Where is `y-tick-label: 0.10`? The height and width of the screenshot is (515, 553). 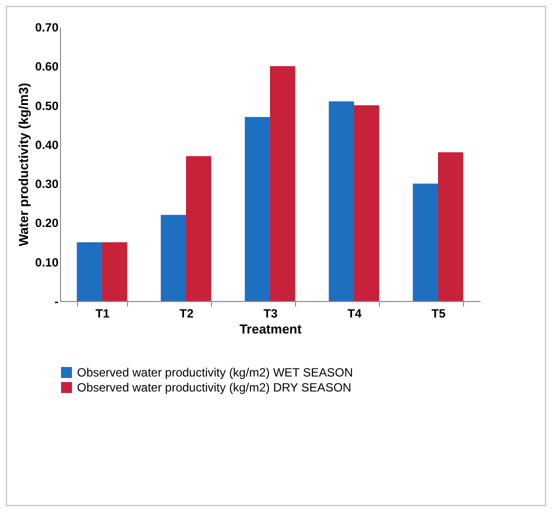
y-tick-label: 0.10 is located at coordinates (47, 262).